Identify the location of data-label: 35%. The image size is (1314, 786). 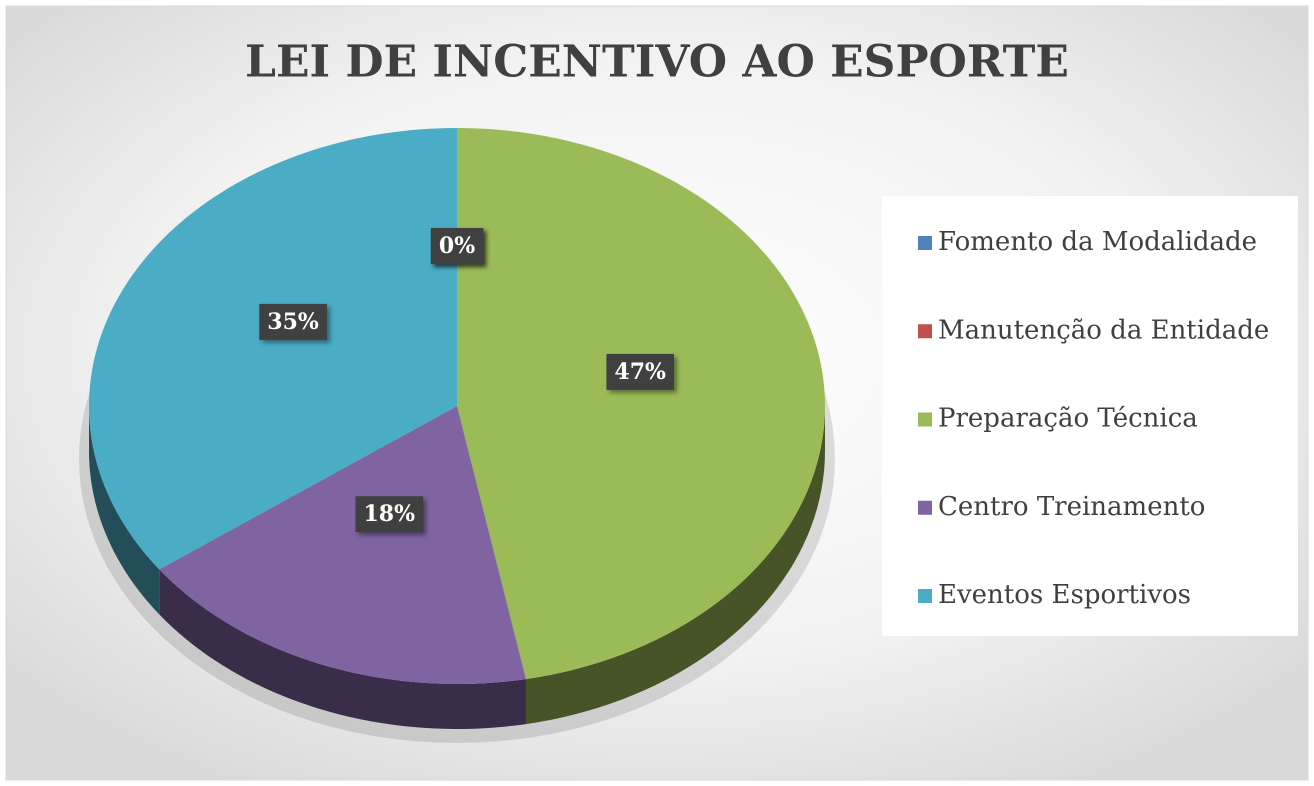
(293, 322).